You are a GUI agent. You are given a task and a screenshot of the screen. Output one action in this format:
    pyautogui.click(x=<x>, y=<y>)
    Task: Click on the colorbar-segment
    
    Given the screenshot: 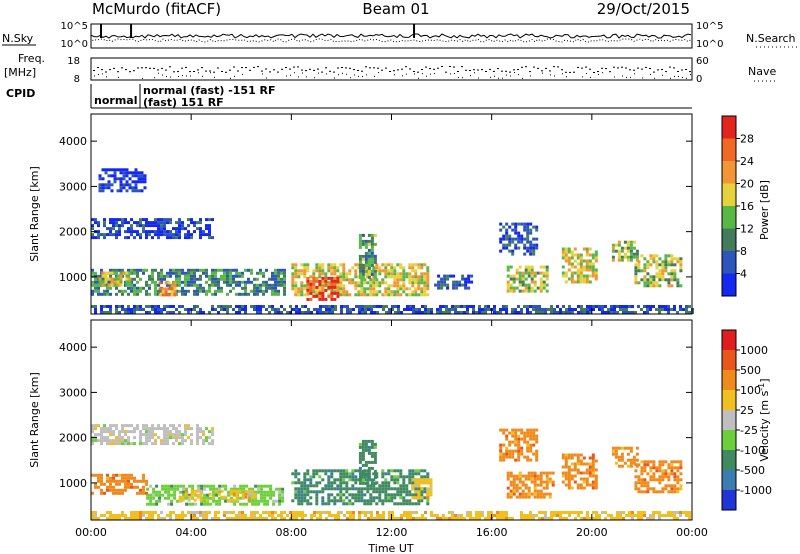 What is the action you would take?
    pyautogui.click(x=729, y=284)
    